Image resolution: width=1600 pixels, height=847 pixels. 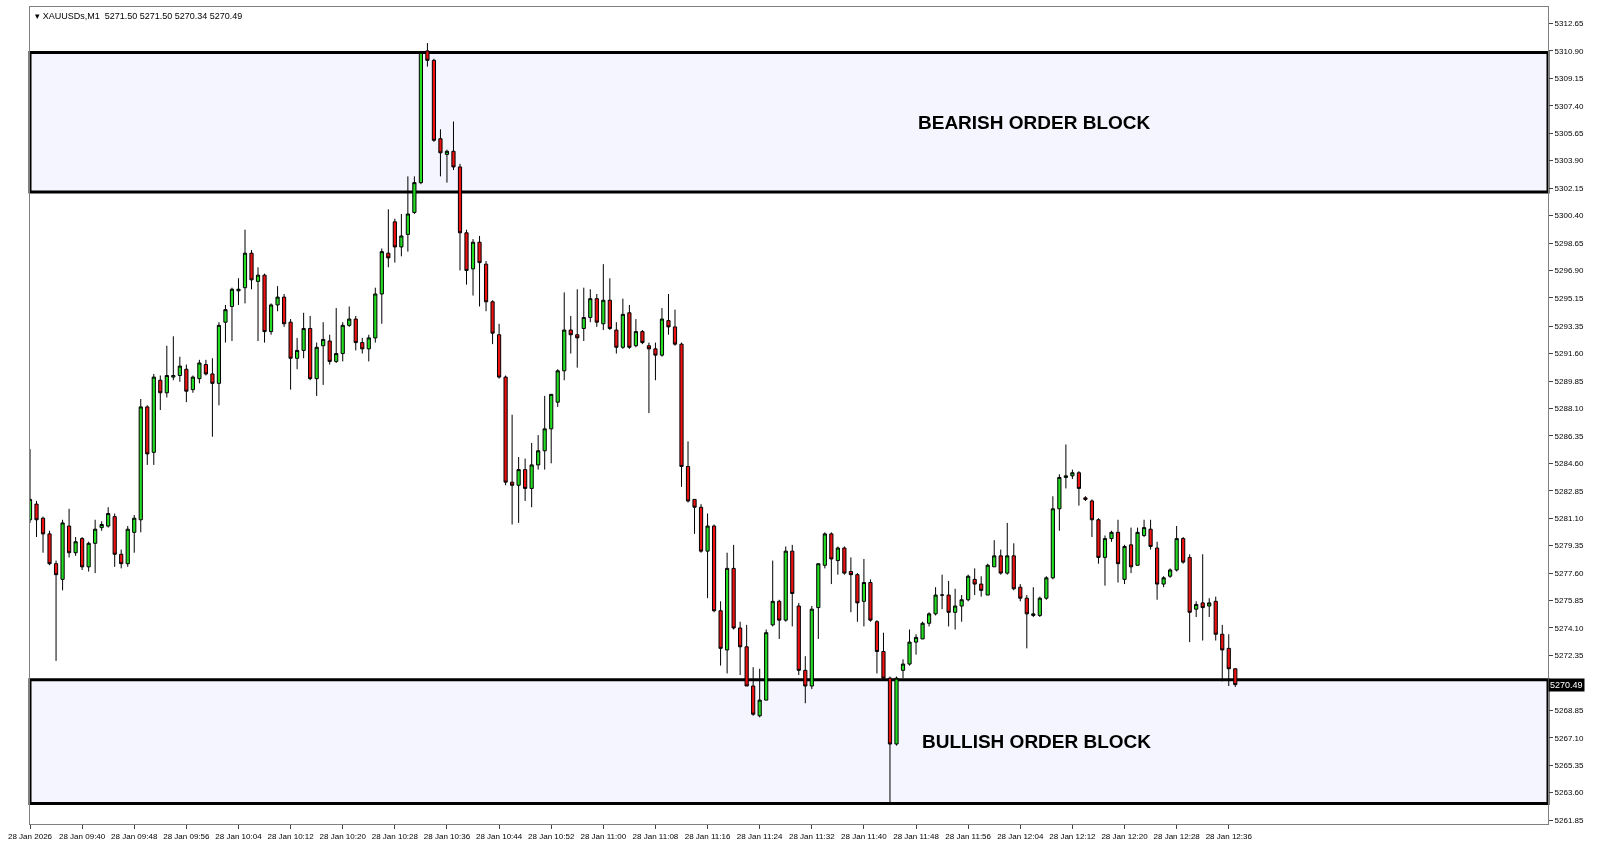 I want to click on y-tick-label: 5261.85, so click(x=1569, y=820).